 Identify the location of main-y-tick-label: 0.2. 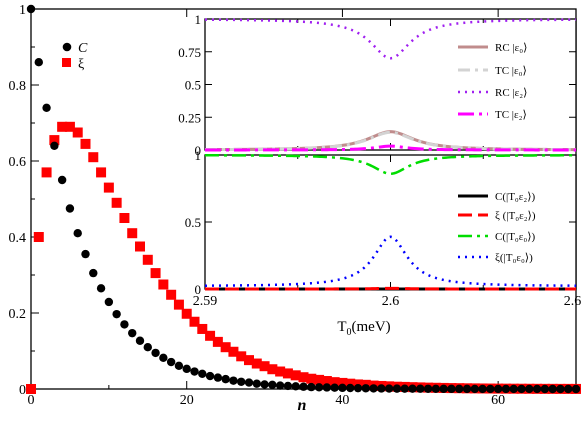
(18, 314).